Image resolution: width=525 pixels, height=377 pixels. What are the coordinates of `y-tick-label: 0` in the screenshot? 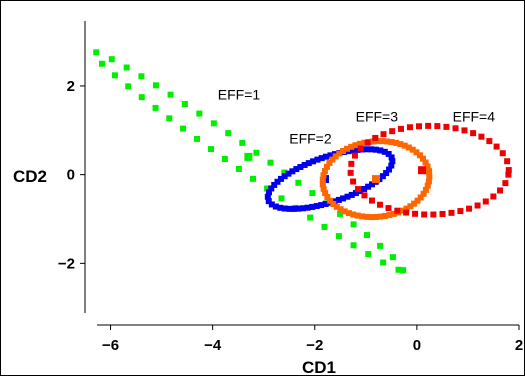 It's located at (71, 175).